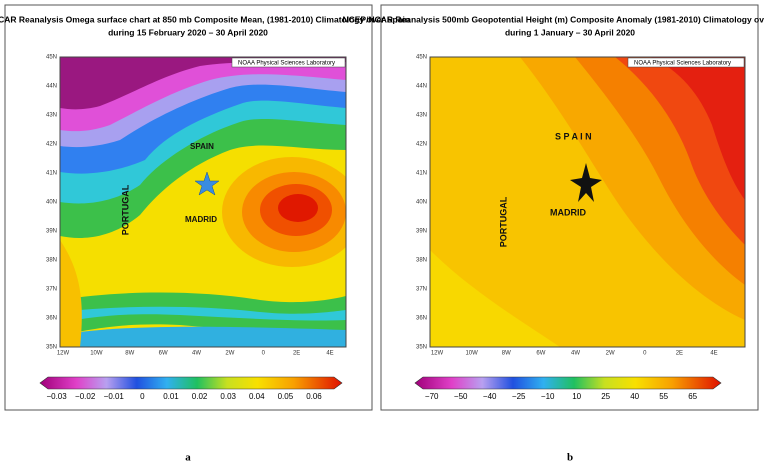  What do you see at coordinates (314, 396) in the screenshot?
I see `colorbar-label: 0.06` at bounding box center [314, 396].